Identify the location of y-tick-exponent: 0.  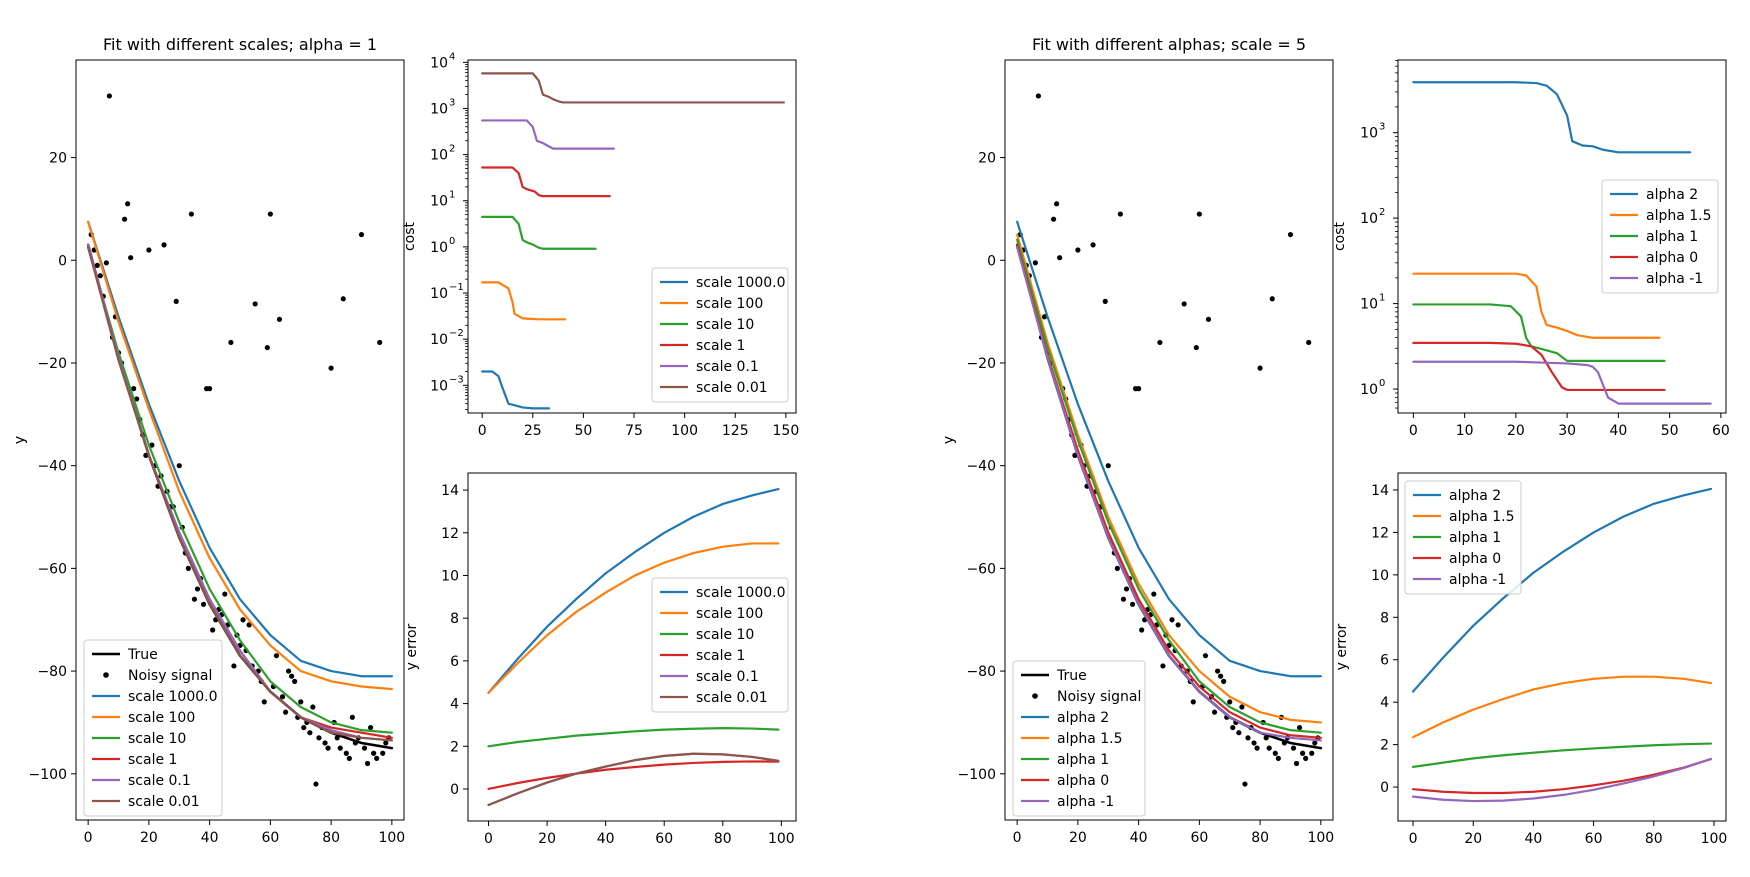
(452, 241).